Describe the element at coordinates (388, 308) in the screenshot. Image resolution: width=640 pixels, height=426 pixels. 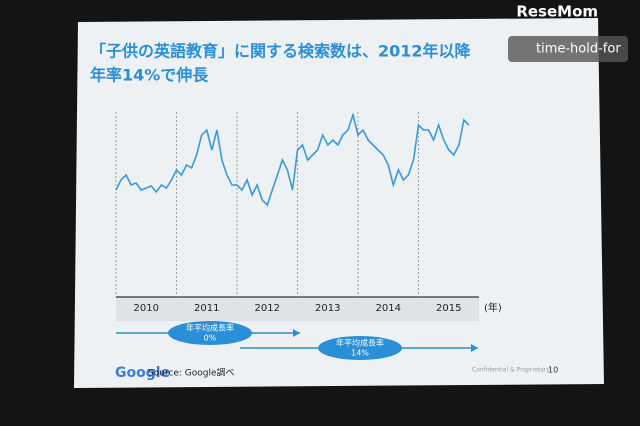
I see `x-tick-label: 2014` at that location.